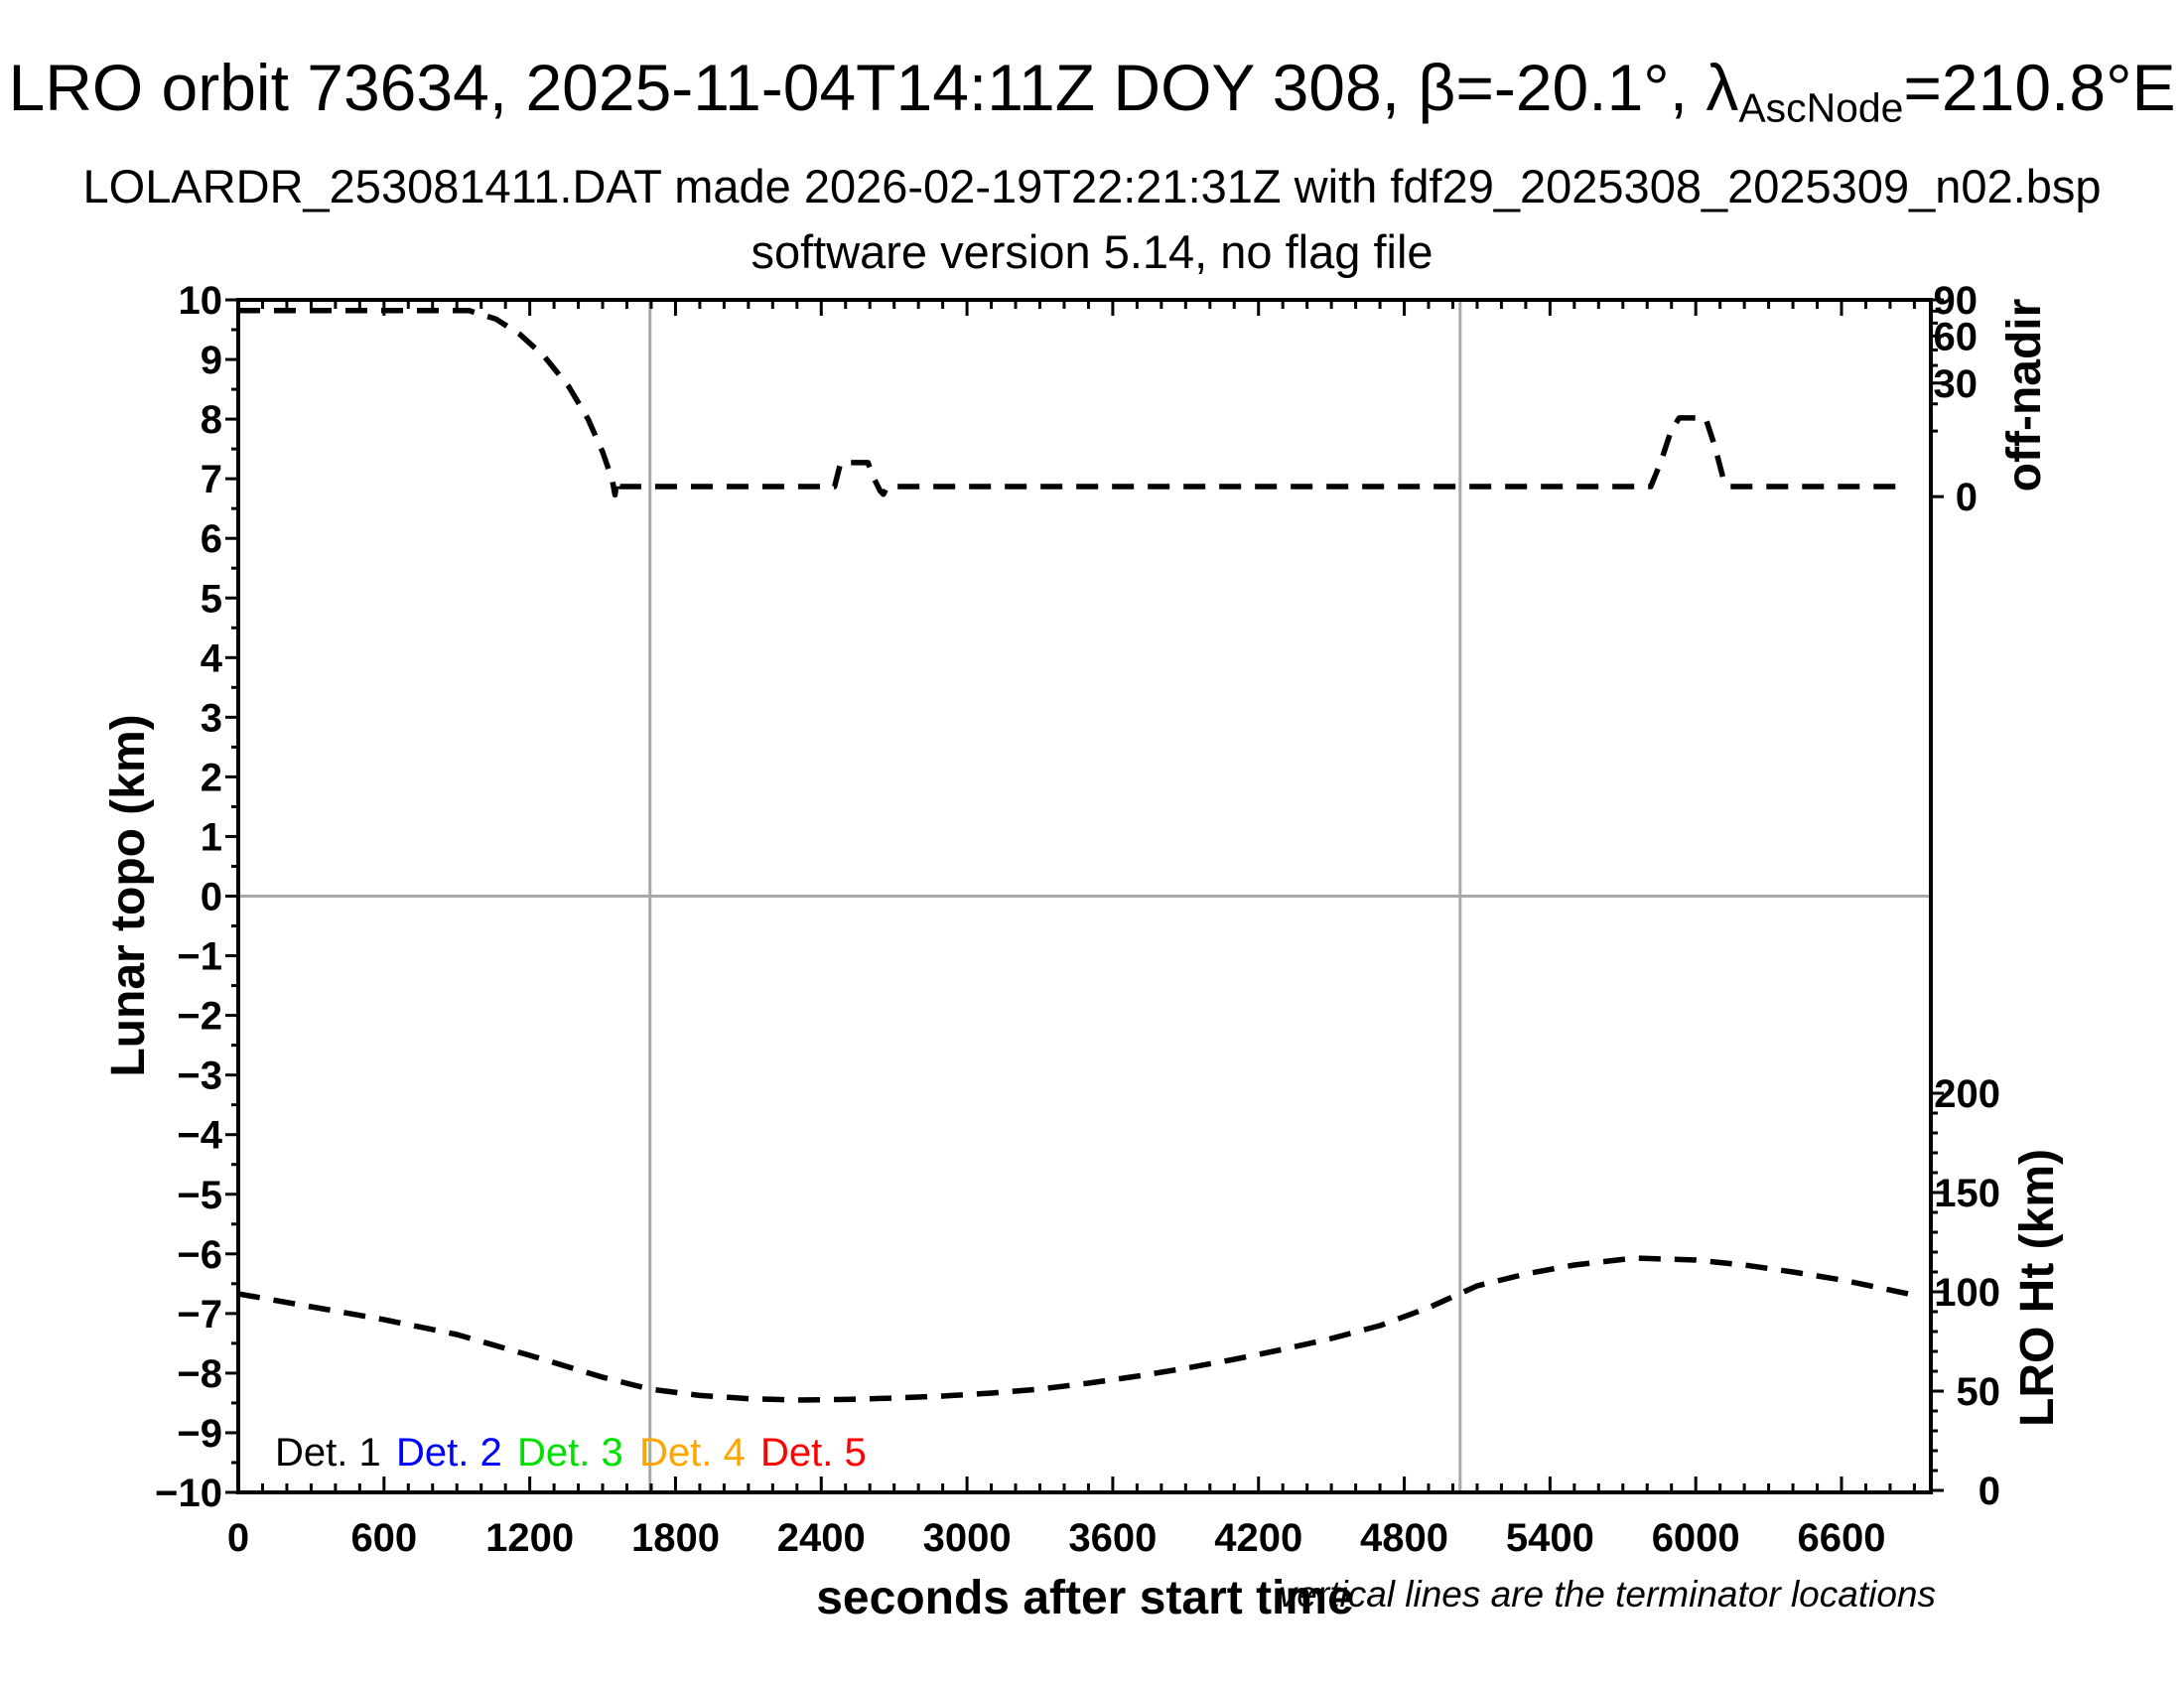 The image size is (2184, 1688). I want to click on x-tick-label: 6600, so click(1842, 1538).